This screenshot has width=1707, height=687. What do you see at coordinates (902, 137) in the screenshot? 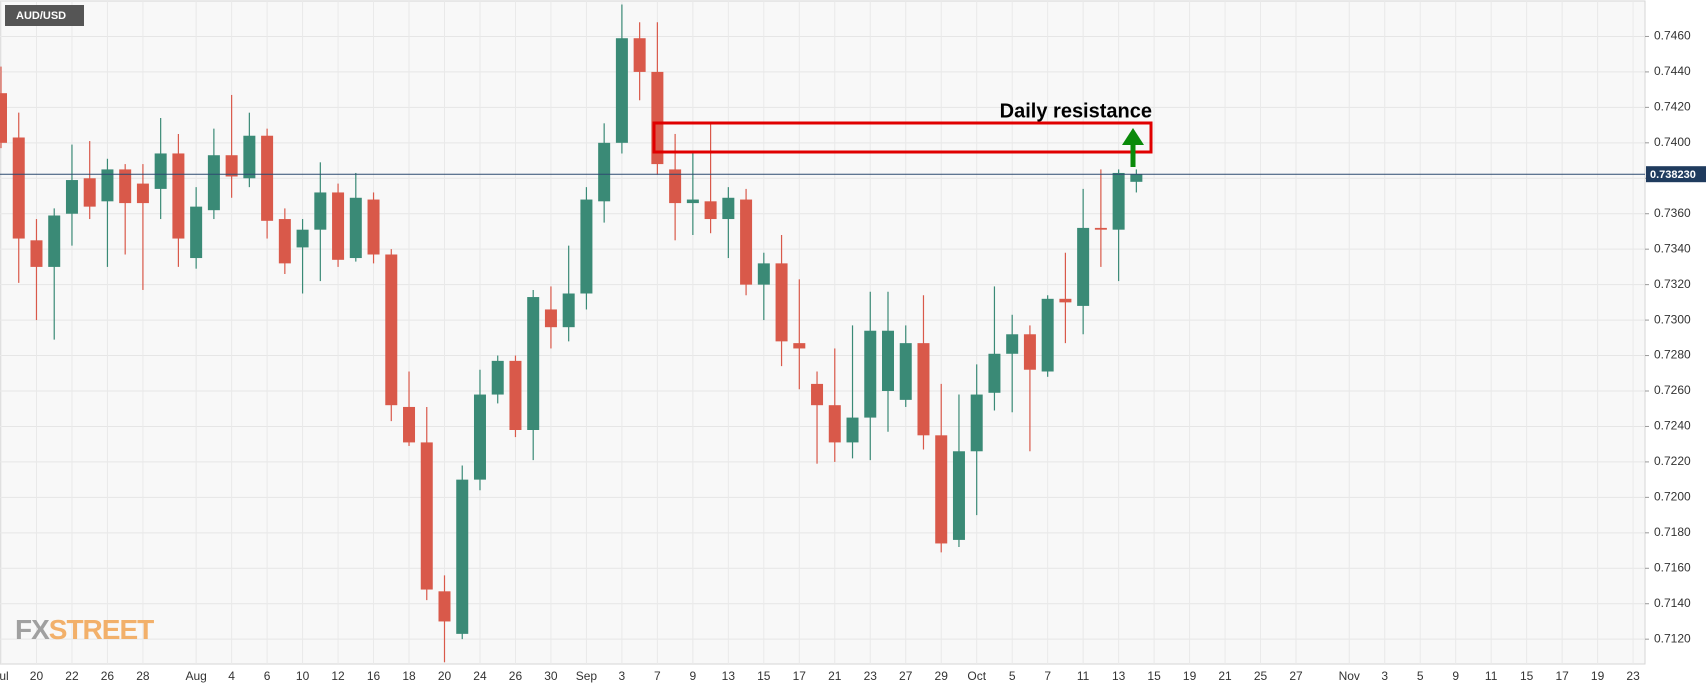
I see `resistance-zone` at bounding box center [902, 137].